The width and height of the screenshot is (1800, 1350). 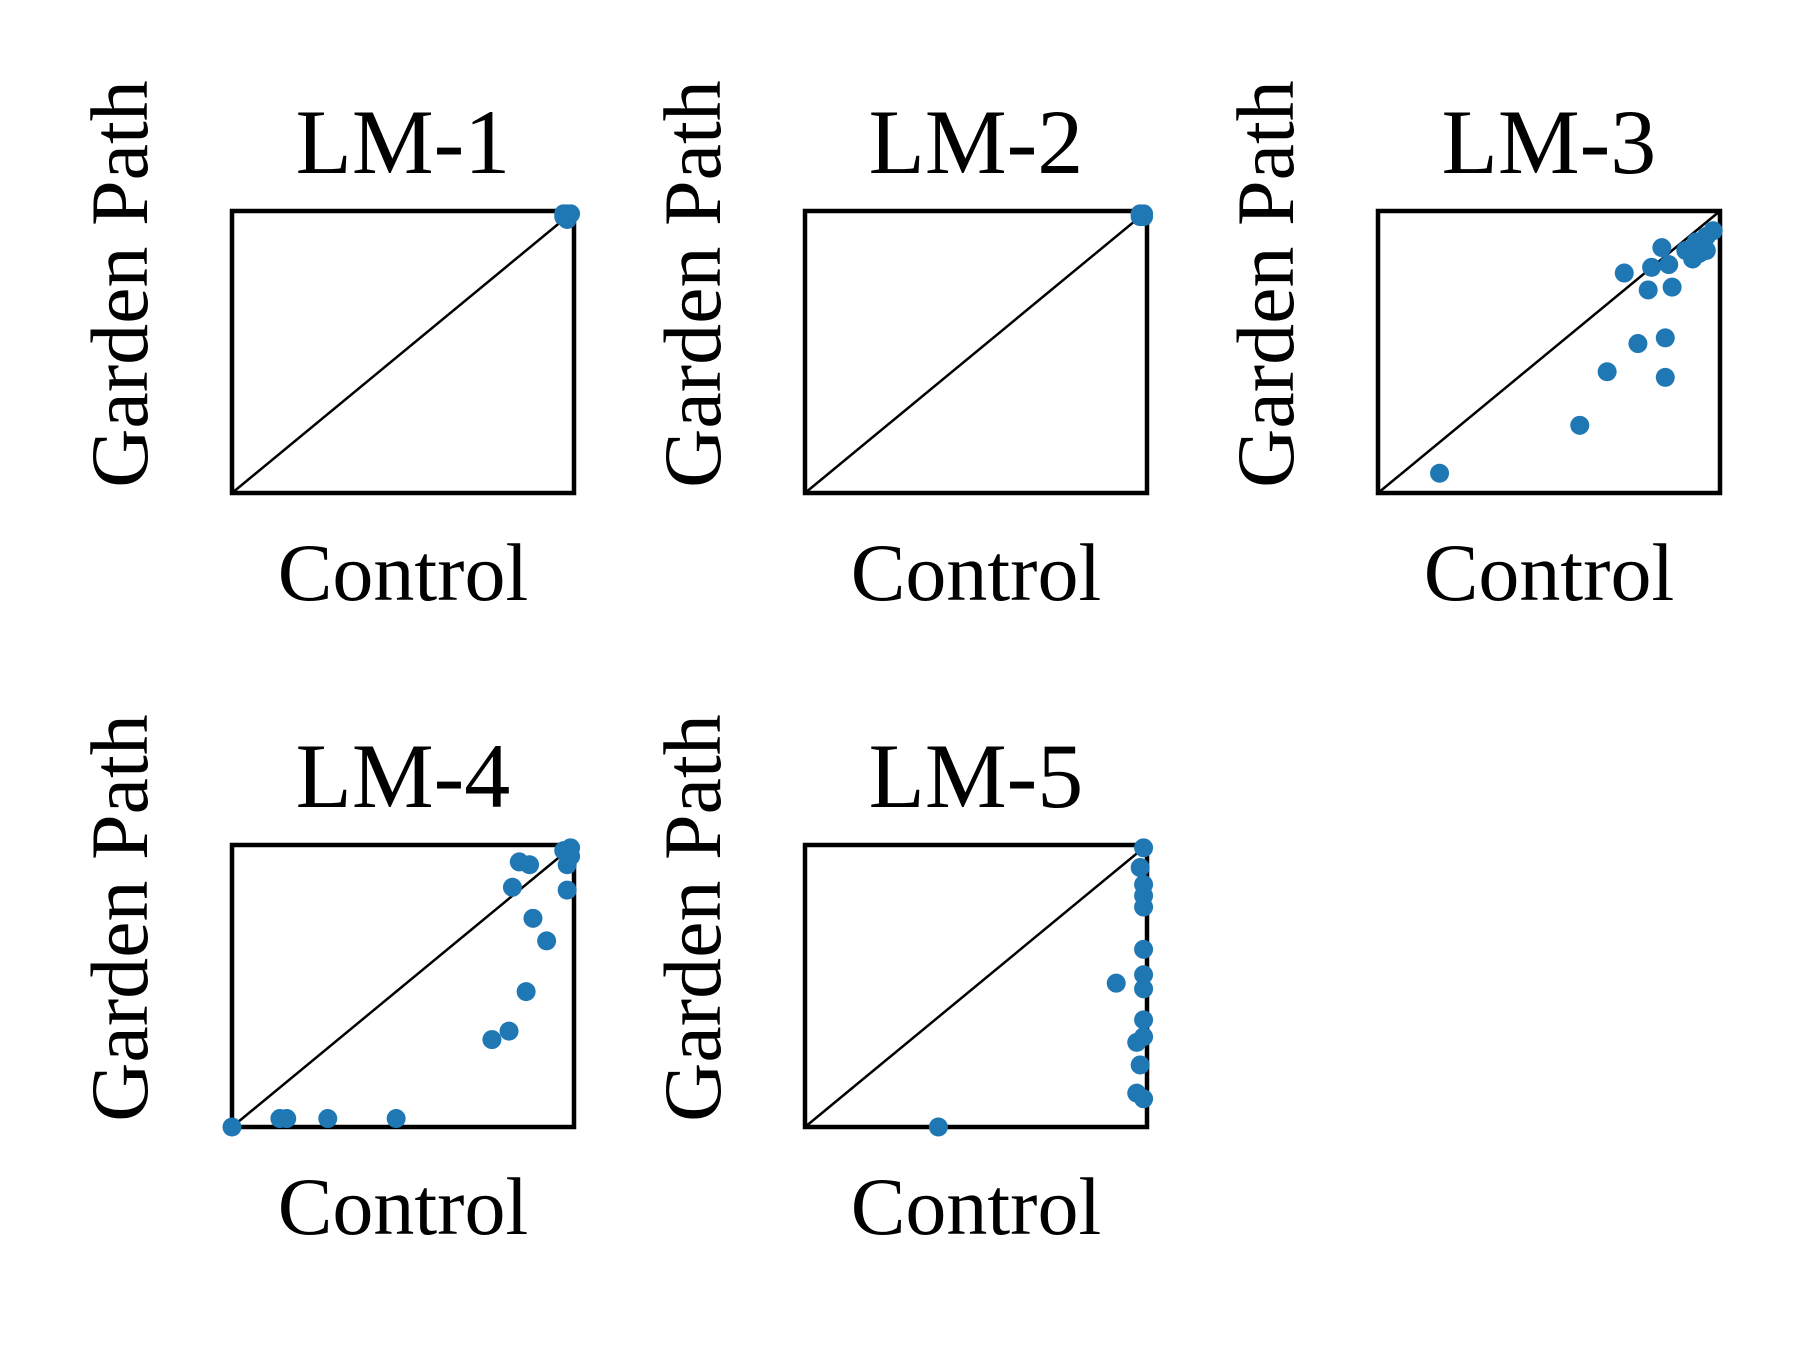 What do you see at coordinates (403, 776) in the screenshot?
I see `panel-title: LM-4` at bounding box center [403, 776].